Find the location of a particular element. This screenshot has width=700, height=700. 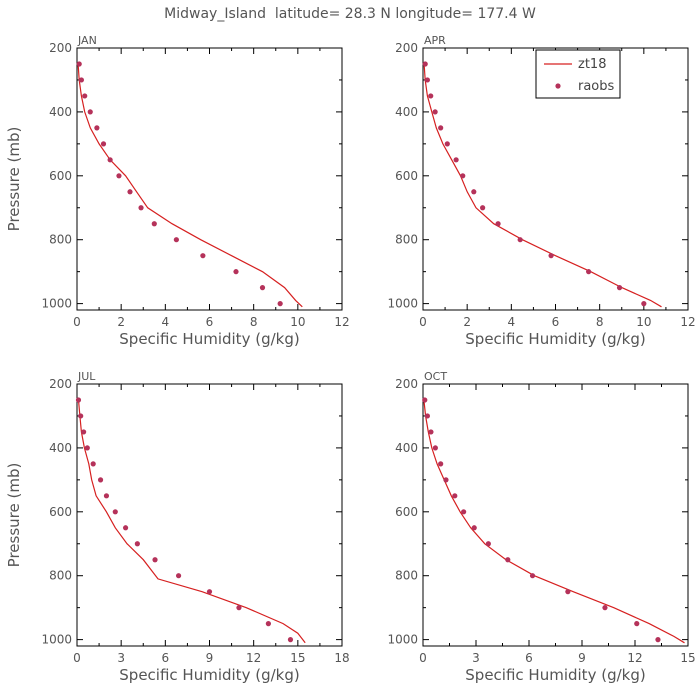

x-tick-label: 9 is located at coordinates (210, 658).